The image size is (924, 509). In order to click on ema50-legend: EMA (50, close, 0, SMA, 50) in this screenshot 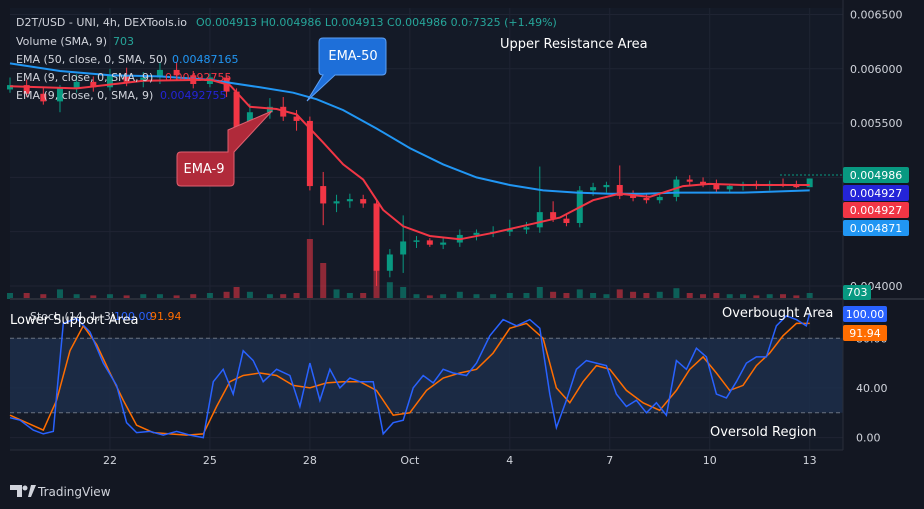, I will do `click(91, 59)`.